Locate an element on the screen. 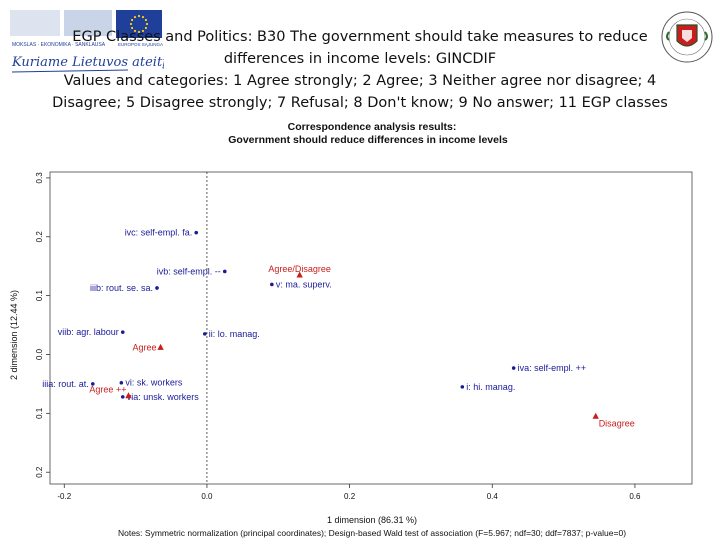  point-label: ii: lo. manag. is located at coordinates (234, 334).